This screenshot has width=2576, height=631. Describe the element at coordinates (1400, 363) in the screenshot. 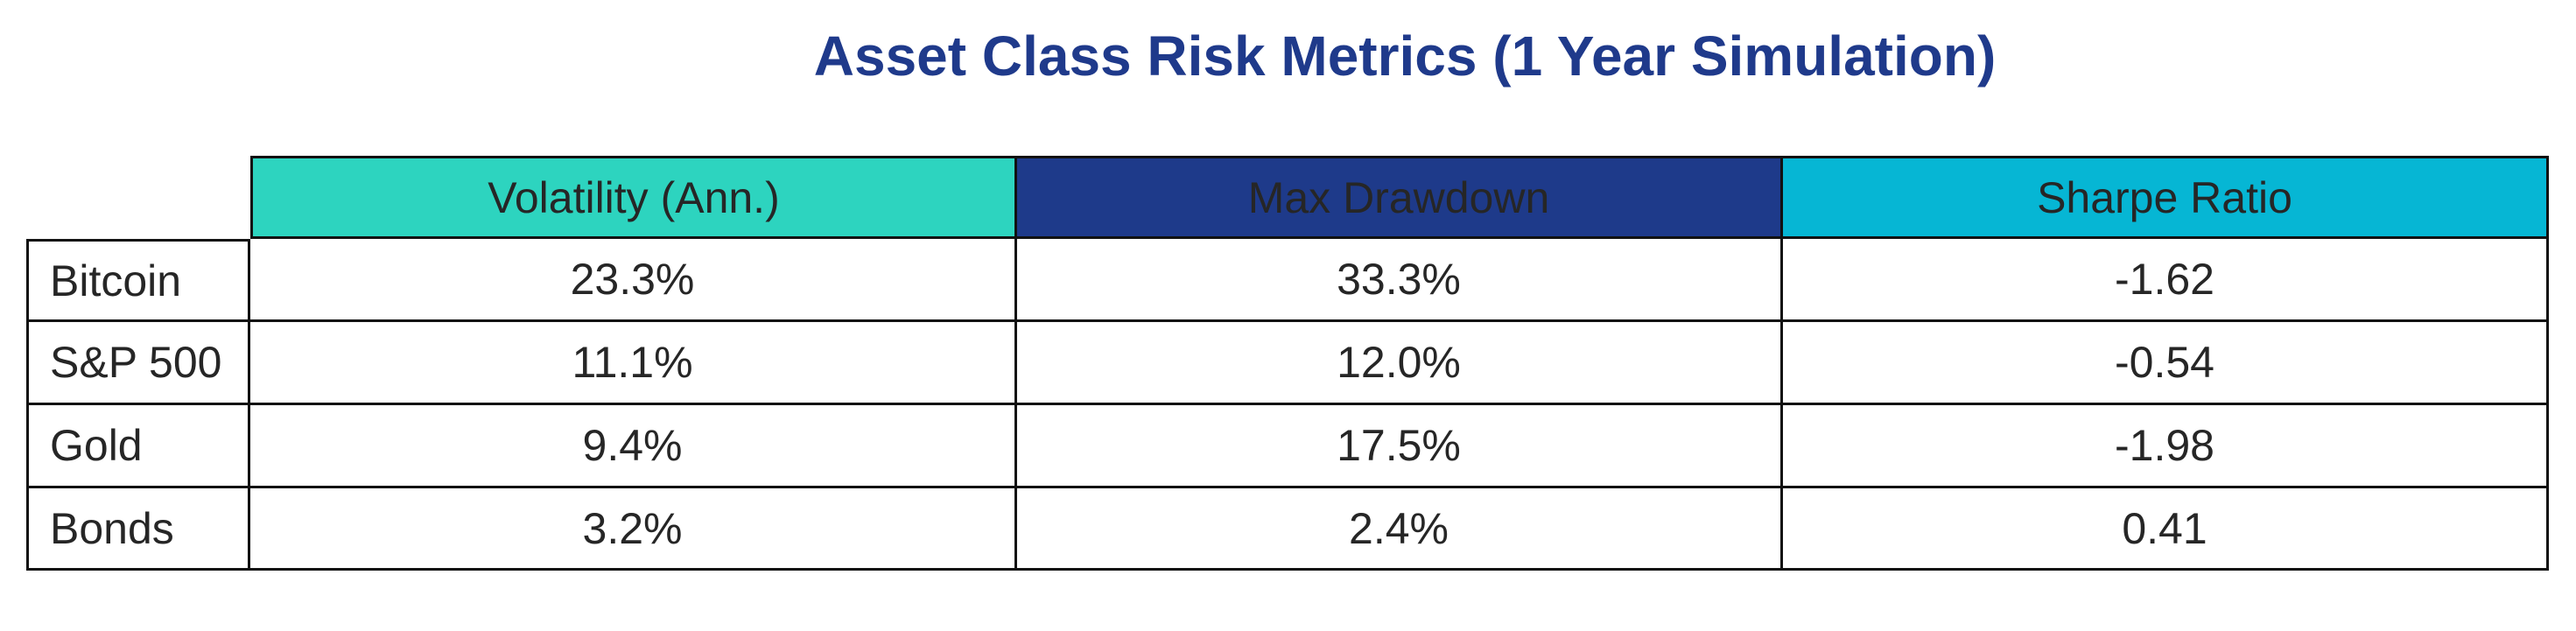

I see `cell-sp500-max-drawdown: 12.0%` at that location.